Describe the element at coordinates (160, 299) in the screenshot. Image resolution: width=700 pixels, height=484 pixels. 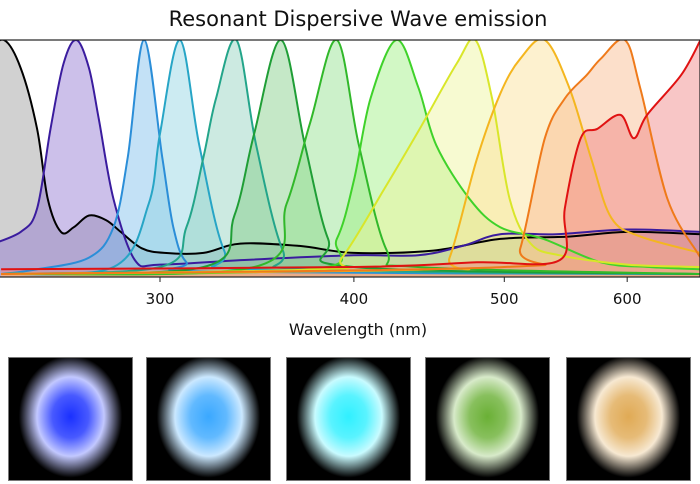
I see `x-tick-label: 300` at that location.